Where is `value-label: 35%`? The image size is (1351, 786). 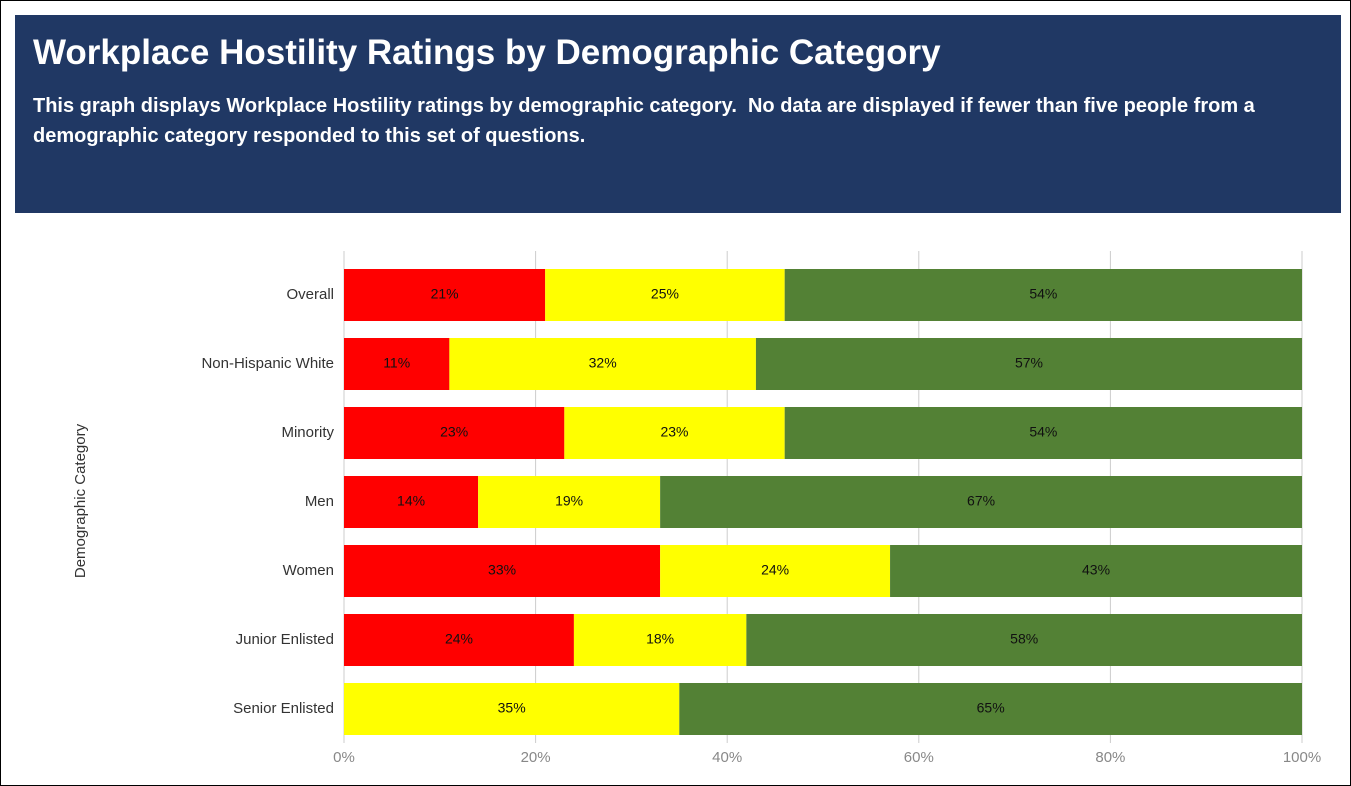
value-label: 35% is located at coordinates (512, 708).